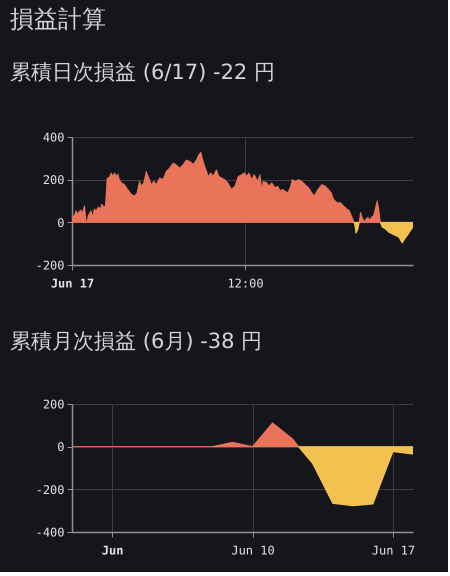 Image resolution: width=450 pixels, height=576 pixels. Describe the element at coordinates (253, 551) in the screenshot. I see `x-tick-label: Jun 10` at that location.